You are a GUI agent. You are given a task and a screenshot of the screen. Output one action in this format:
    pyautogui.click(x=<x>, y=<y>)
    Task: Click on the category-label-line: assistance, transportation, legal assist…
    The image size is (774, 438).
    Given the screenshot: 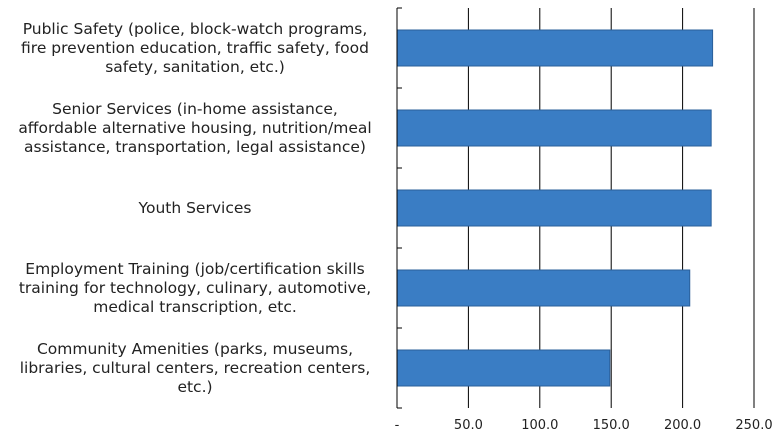 What is the action you would take?
    pyautogui.click(x=195, y=147)
    